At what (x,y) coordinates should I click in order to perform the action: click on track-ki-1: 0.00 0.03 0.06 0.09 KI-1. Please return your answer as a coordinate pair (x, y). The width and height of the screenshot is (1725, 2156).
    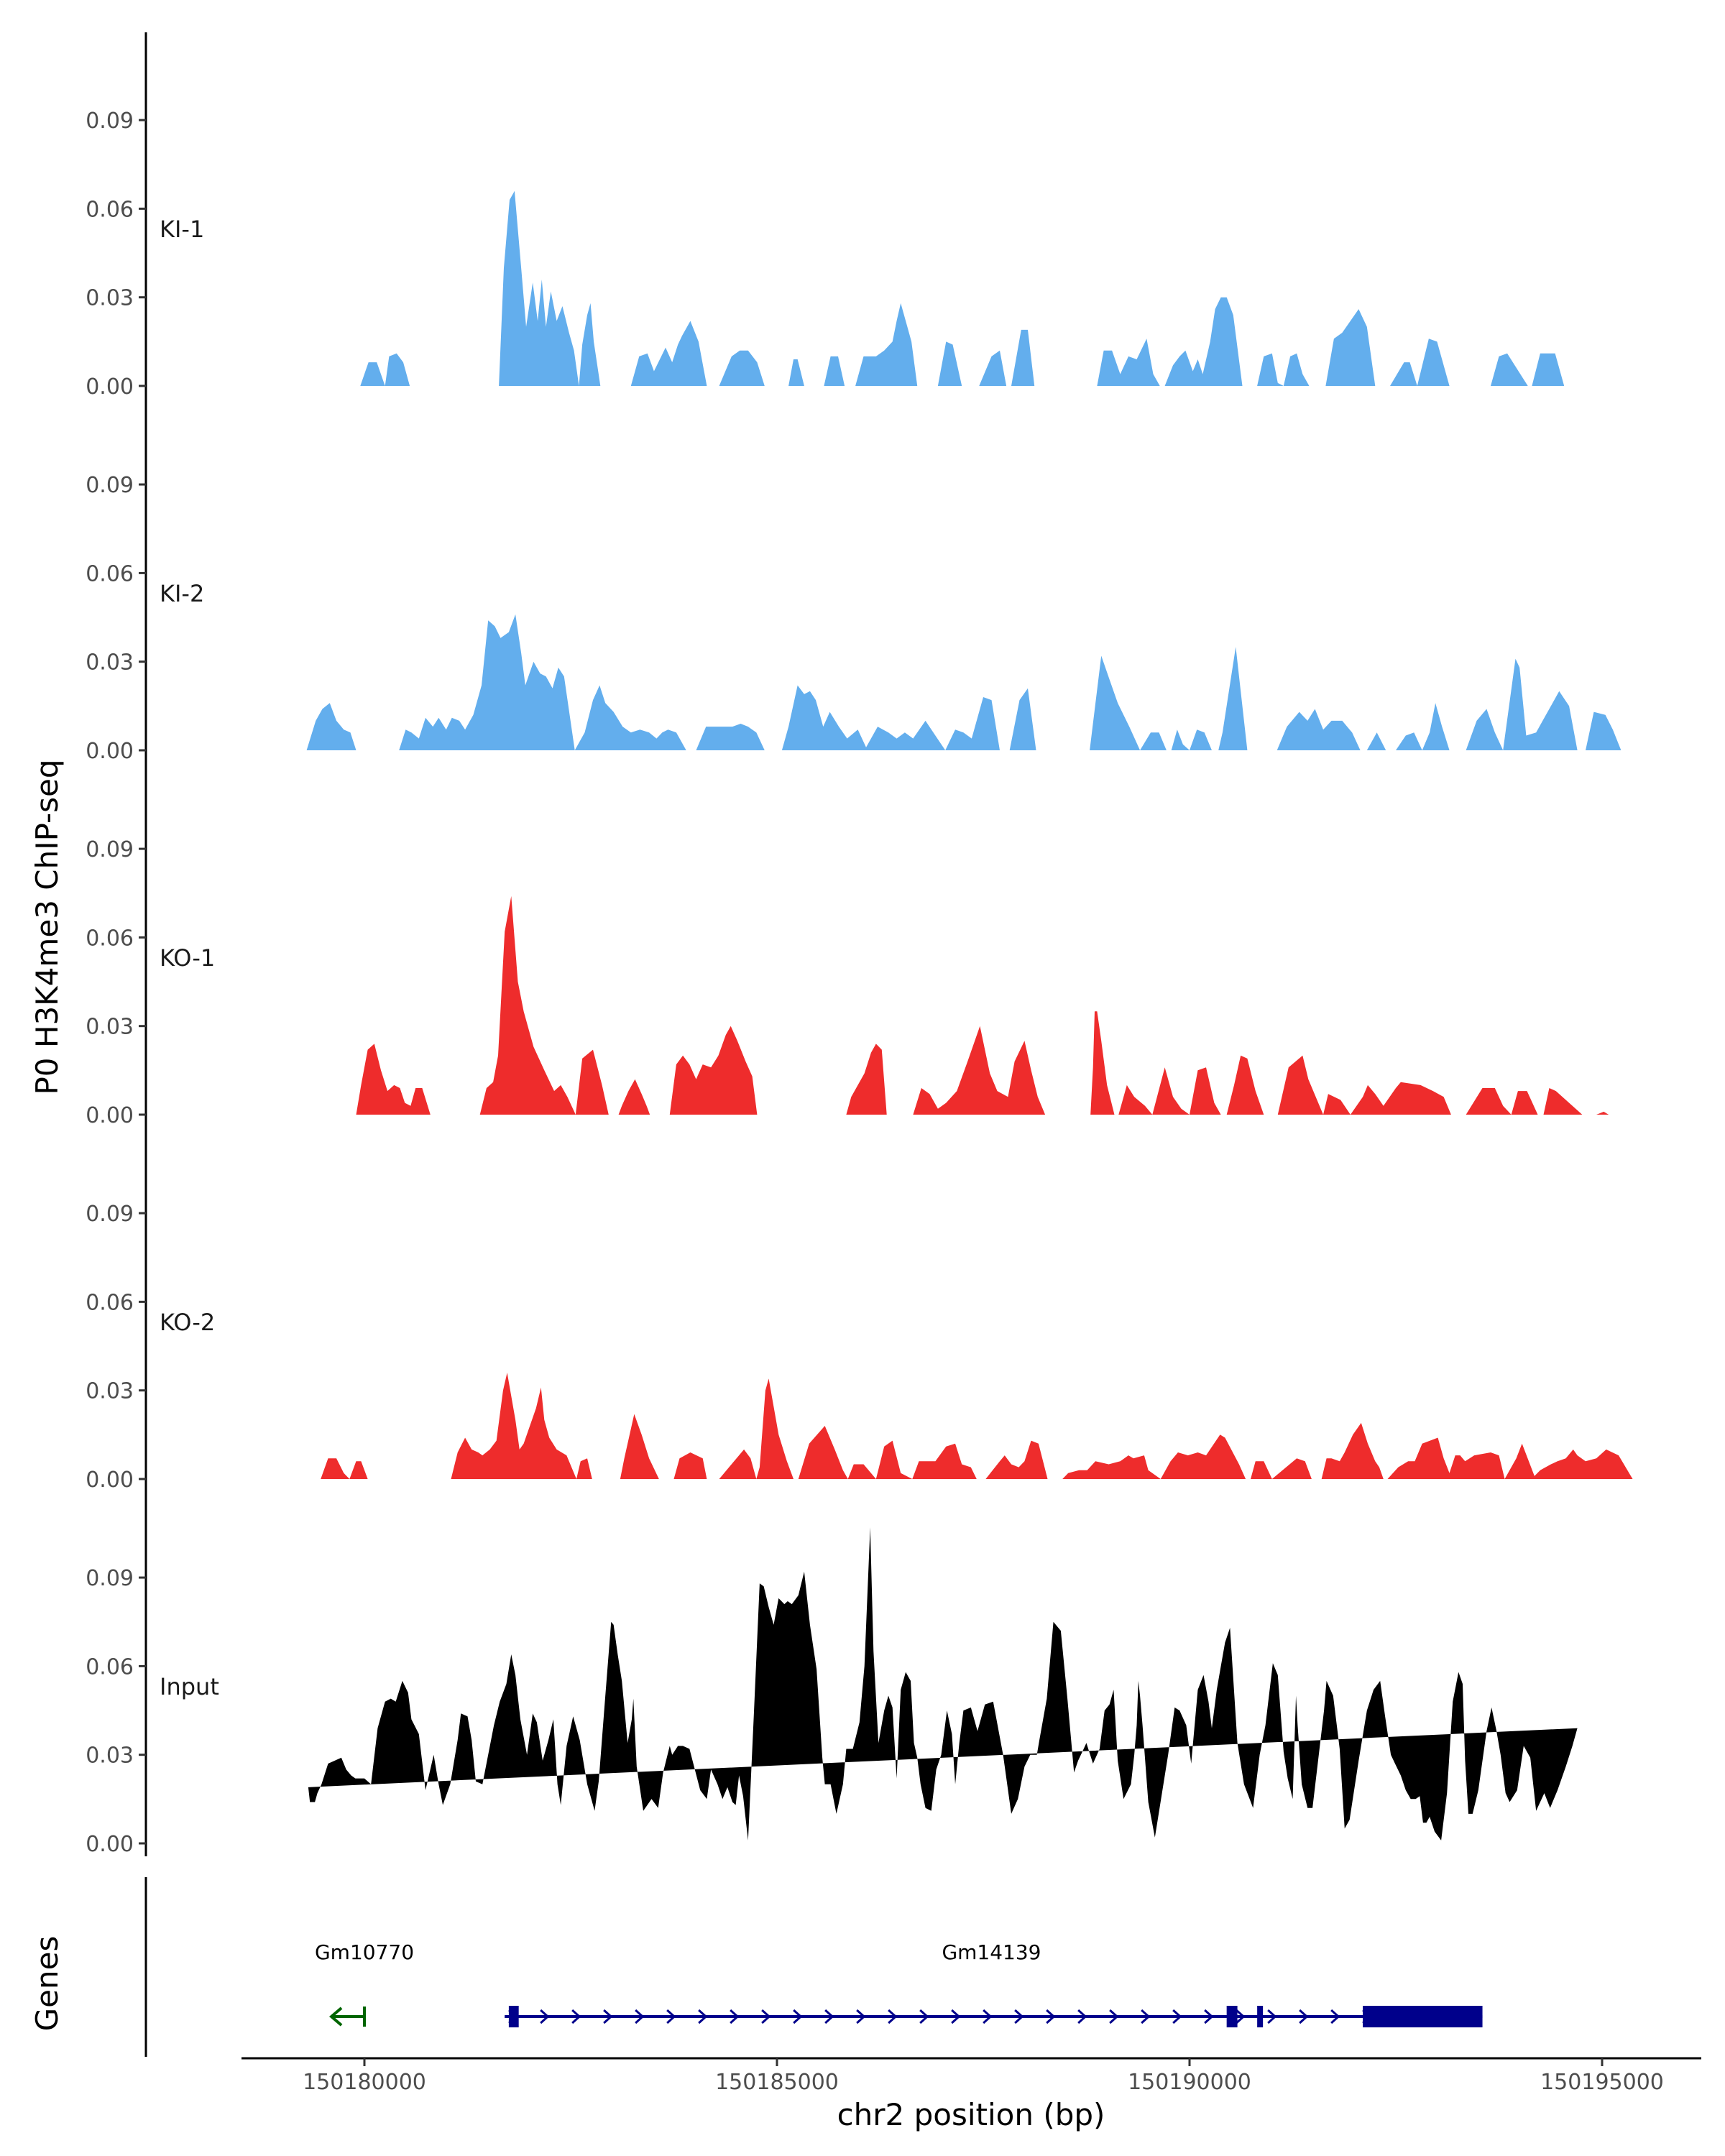
    Looking at the image, I should click on (829, 216).